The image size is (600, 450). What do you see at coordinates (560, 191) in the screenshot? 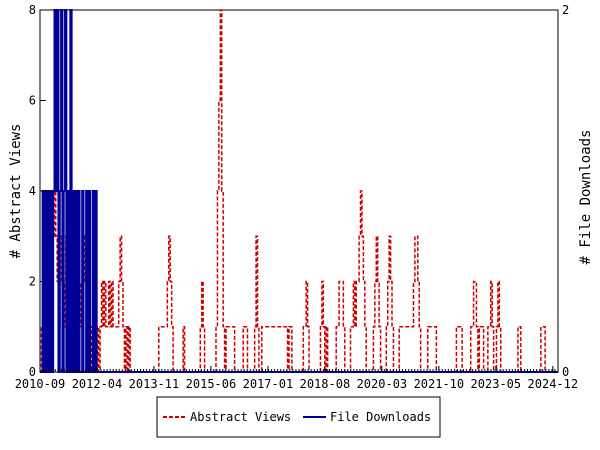
I see `y-axis-right: 02` at bounding box center [560, 191].